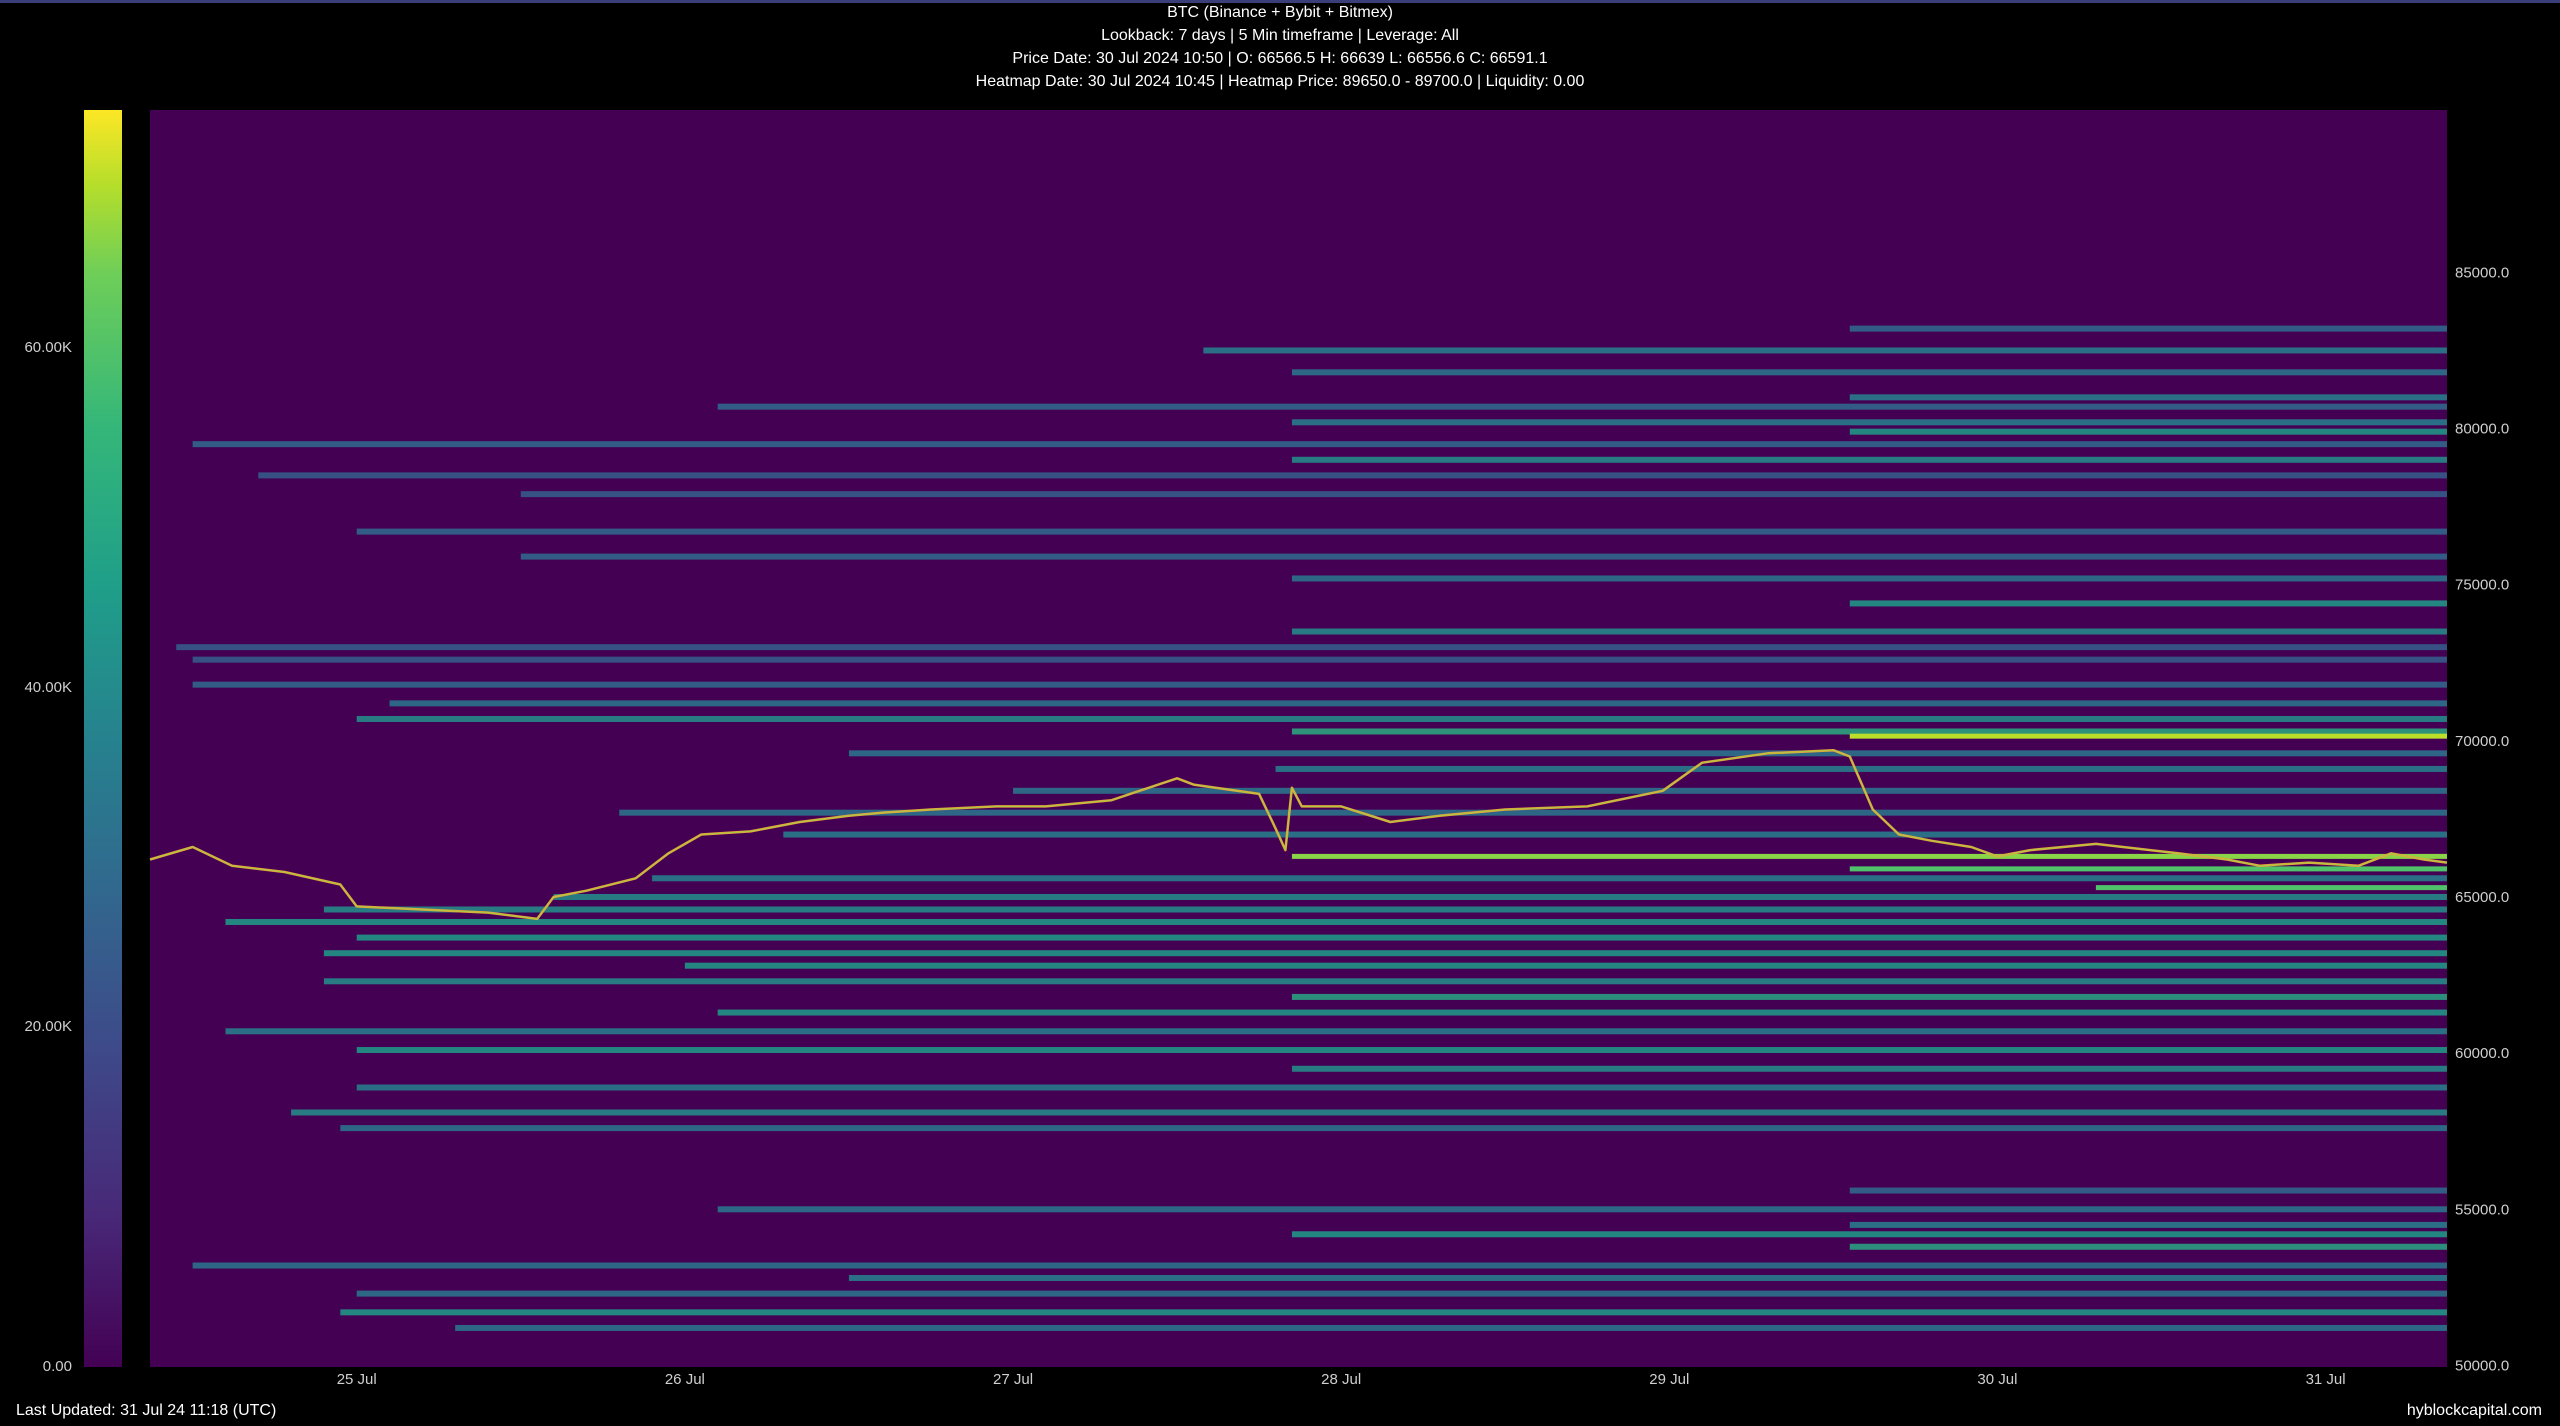  Describe the element at coordinates (1280, 1) in the screenshot. I see `top-border` at that location.